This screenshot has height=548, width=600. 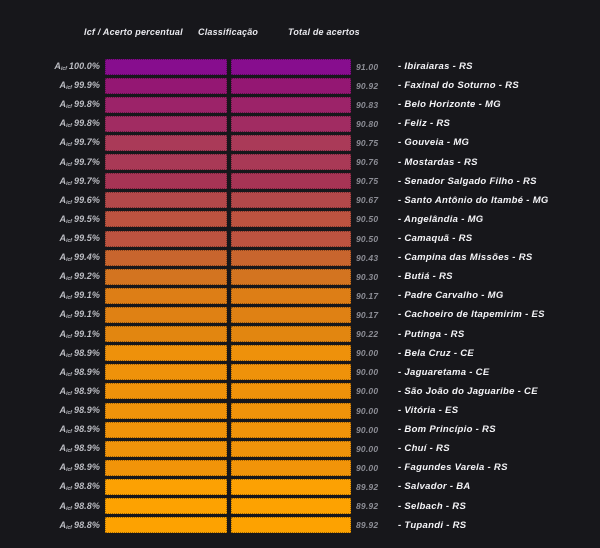 What do you see at coordinates (50, 467) in the screenshot?
I see `row-percent-label: Aicf 98.9%` at bounding box center [50, 467].